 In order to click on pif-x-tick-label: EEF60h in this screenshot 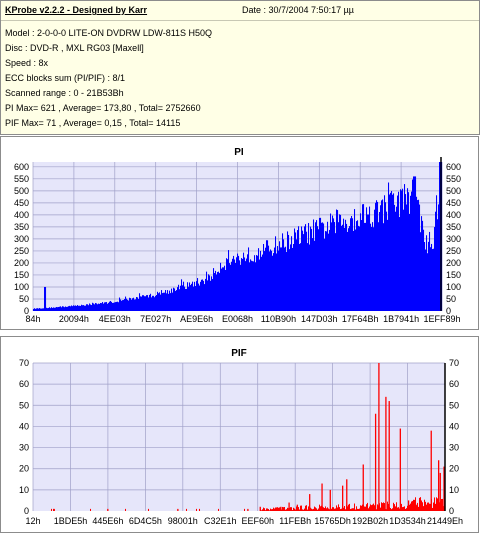, I will do `click(257, 521)`.